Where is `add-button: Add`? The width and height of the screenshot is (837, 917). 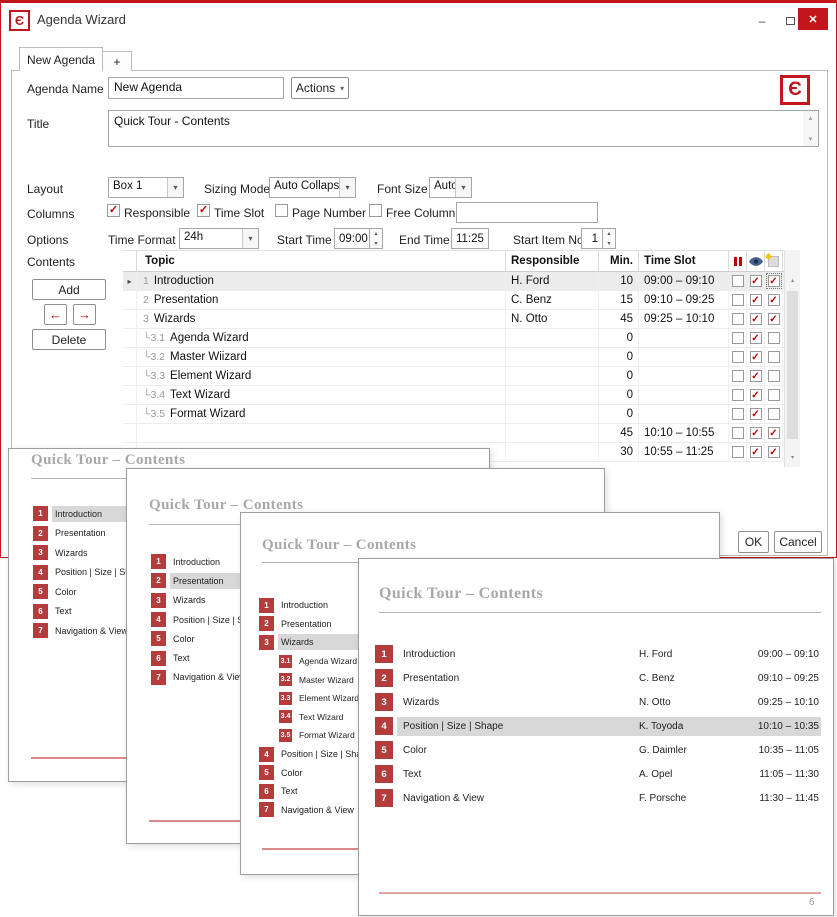
add-button: Add is located at coordinates (69, 289).